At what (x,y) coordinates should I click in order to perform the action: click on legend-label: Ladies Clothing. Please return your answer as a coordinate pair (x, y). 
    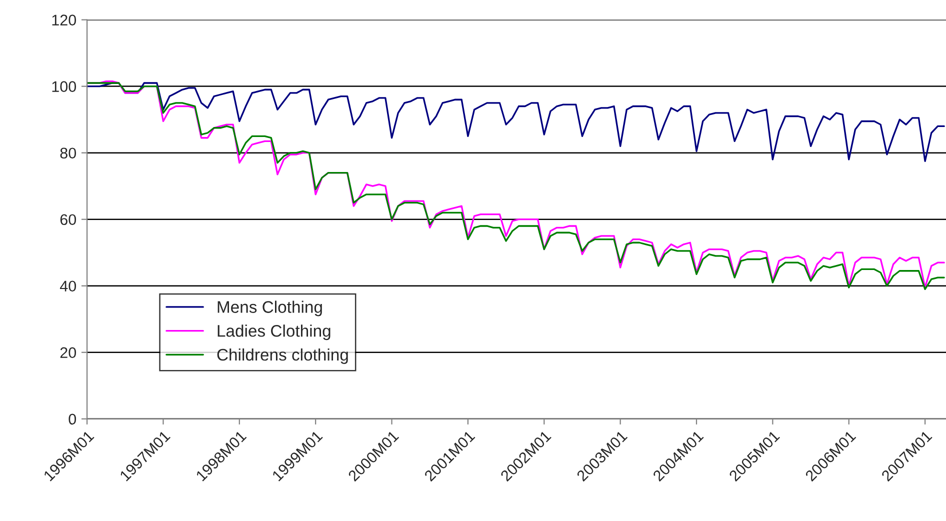
    Looking at the image, I should click on (274, 332).